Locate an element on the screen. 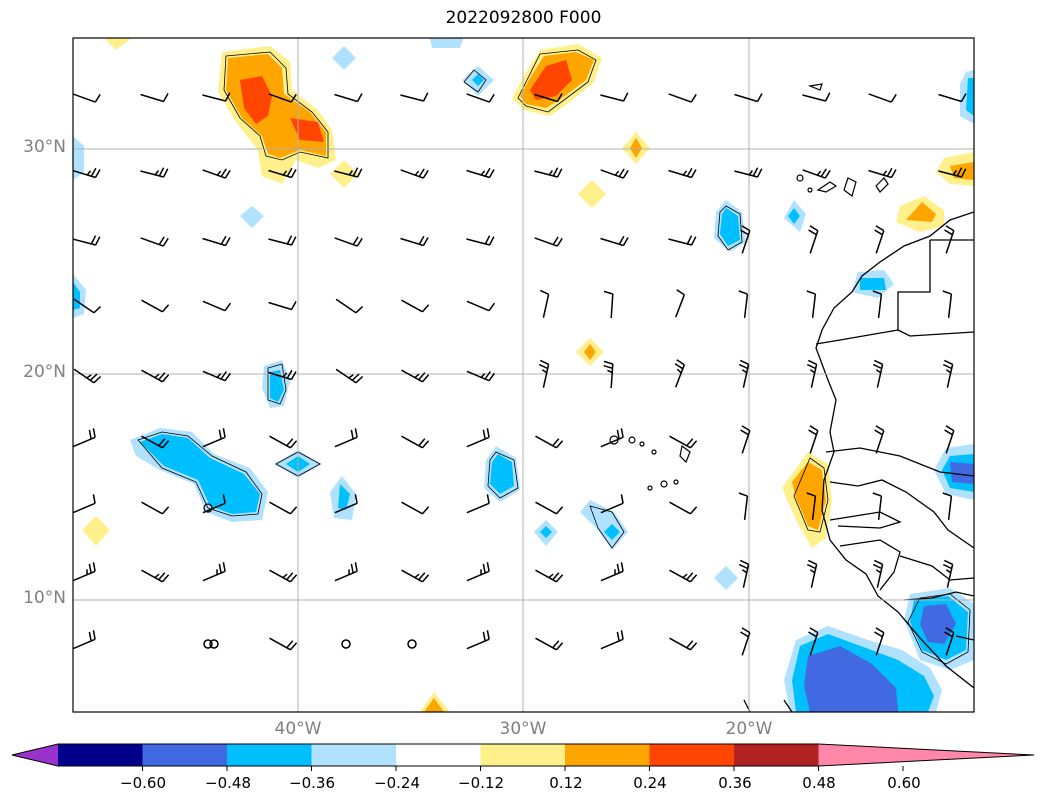 This screenshot has height=805, width=1047. lat-label-20n: 20°N is located at coordinates (44, 372).